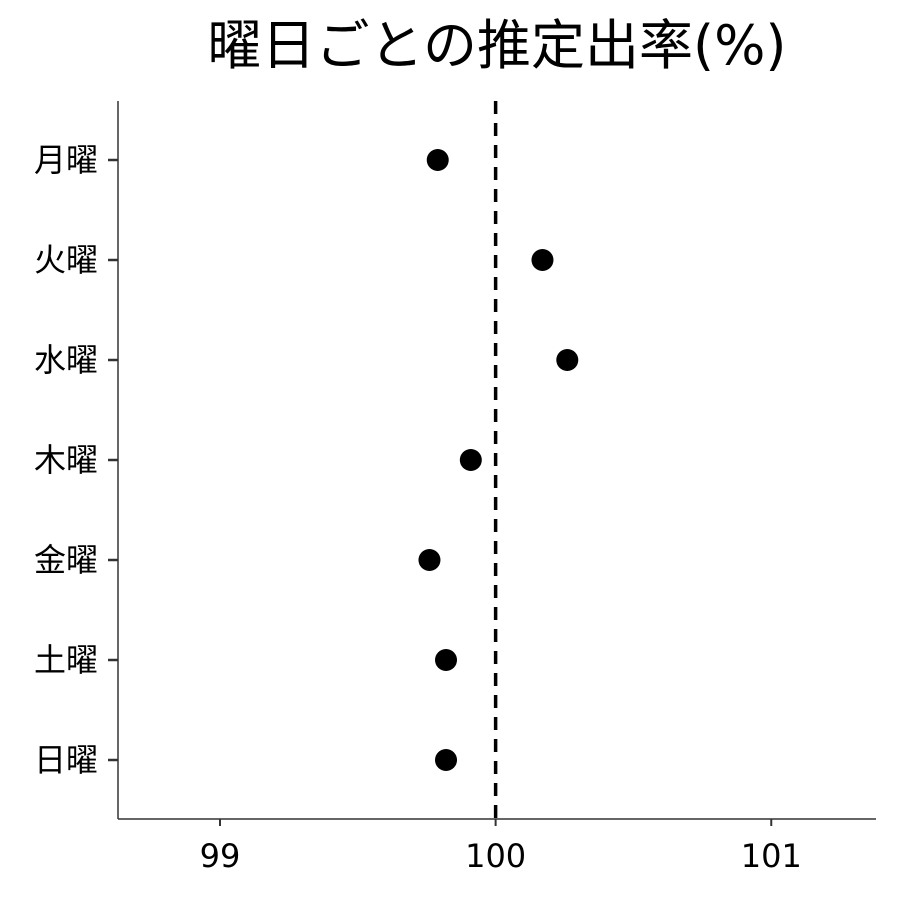 The width and height of the screenshot is (900, 900). Describe the element at coordinates (66, 460) in the screenshot. I see `y-tick-label: 木曜` at that location.